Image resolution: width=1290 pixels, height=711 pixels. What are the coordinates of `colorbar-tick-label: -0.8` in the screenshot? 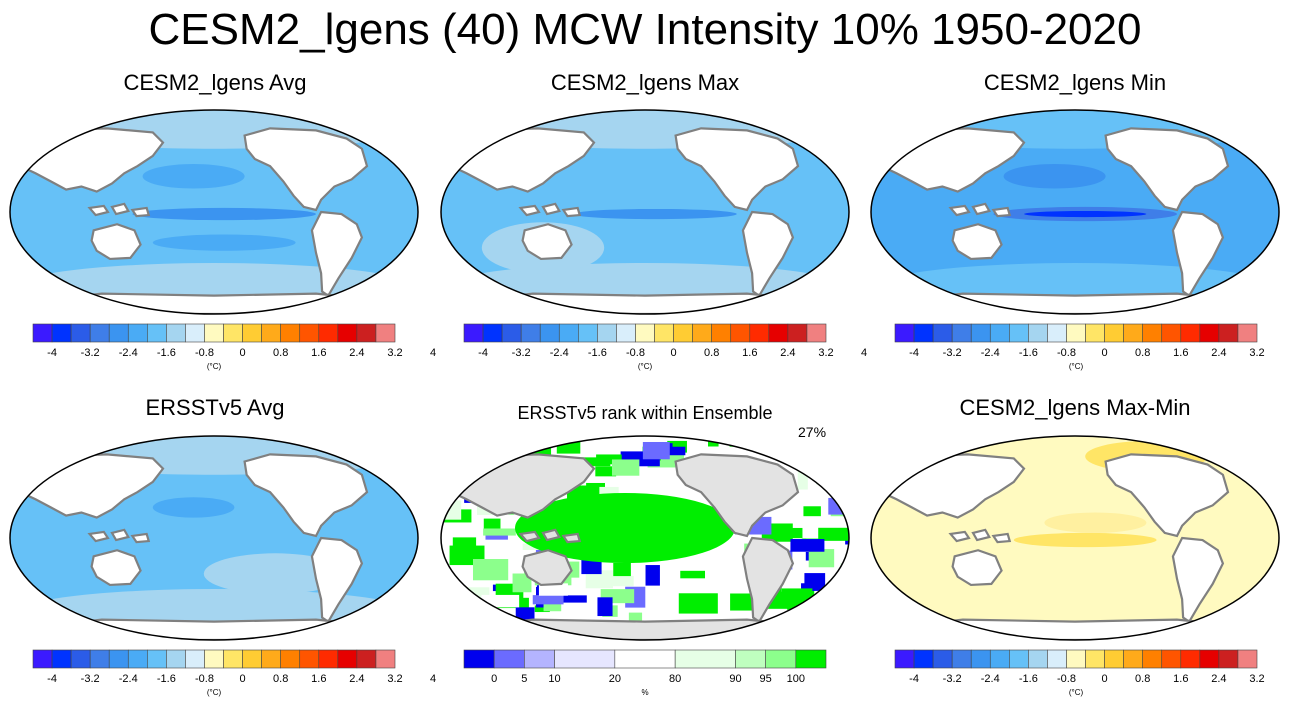 It's located at (204, 679).